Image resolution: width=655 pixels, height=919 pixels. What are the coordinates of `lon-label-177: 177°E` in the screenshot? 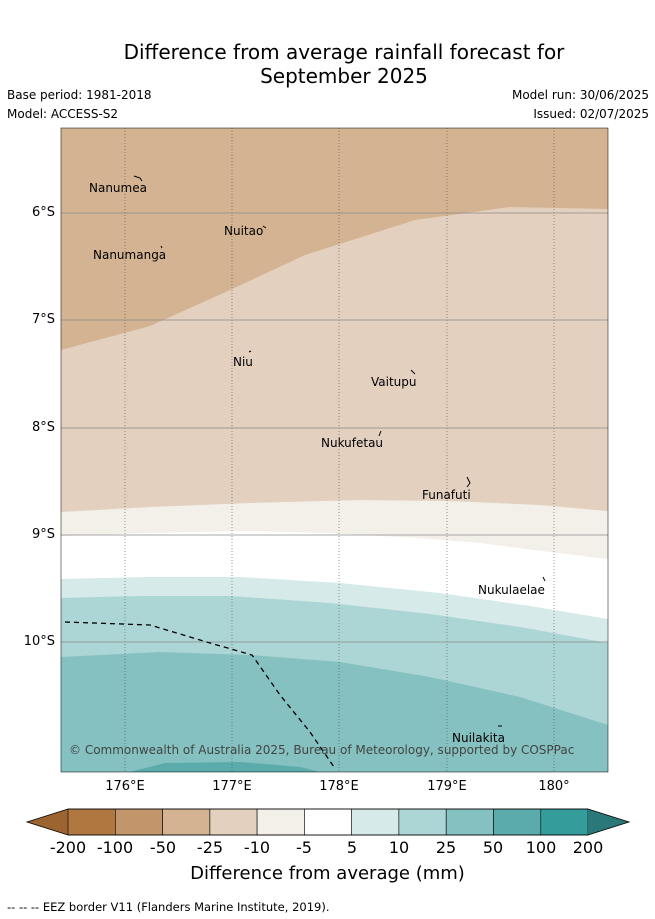 It's located at (232, 786).